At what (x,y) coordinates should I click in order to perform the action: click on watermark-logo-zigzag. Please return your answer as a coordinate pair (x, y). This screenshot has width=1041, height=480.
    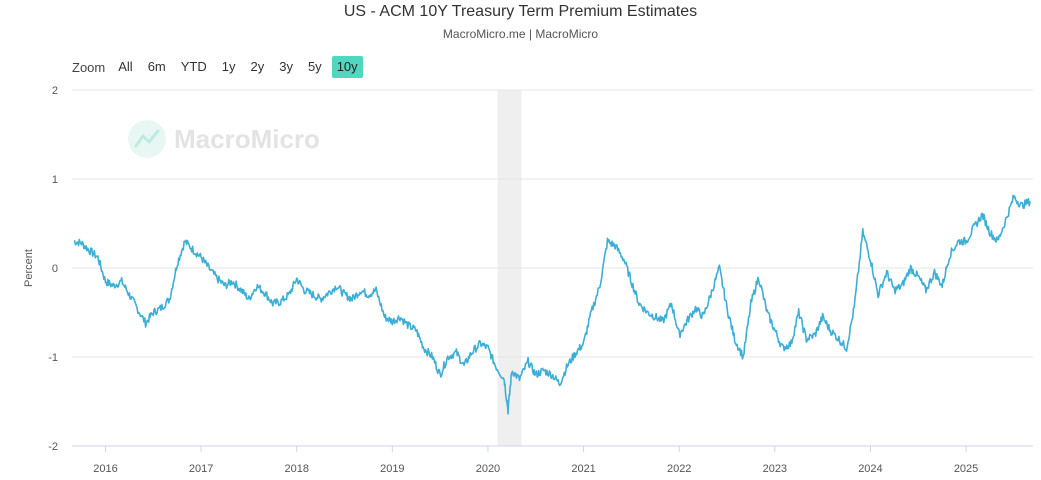
    Looking at the image, I should click on (147, 138).